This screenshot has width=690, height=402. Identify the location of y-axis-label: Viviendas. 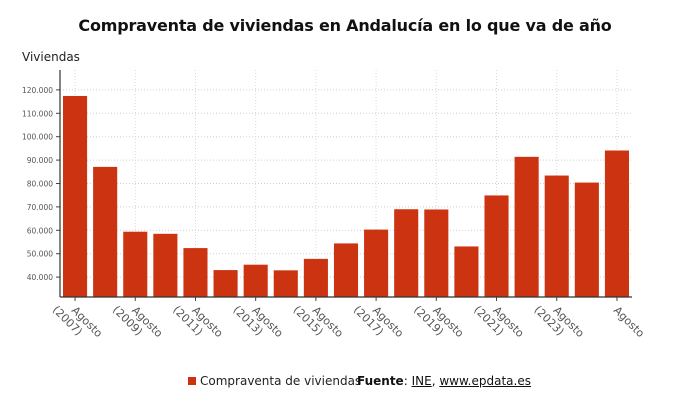
(51, 57).